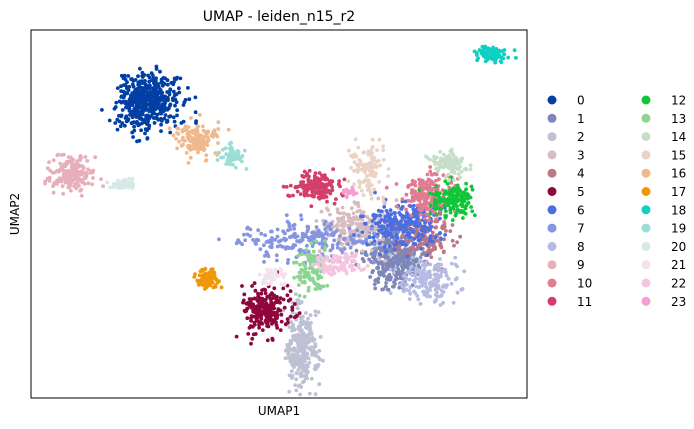  I want to click on legend-label-21: 21, so click(678, 265).